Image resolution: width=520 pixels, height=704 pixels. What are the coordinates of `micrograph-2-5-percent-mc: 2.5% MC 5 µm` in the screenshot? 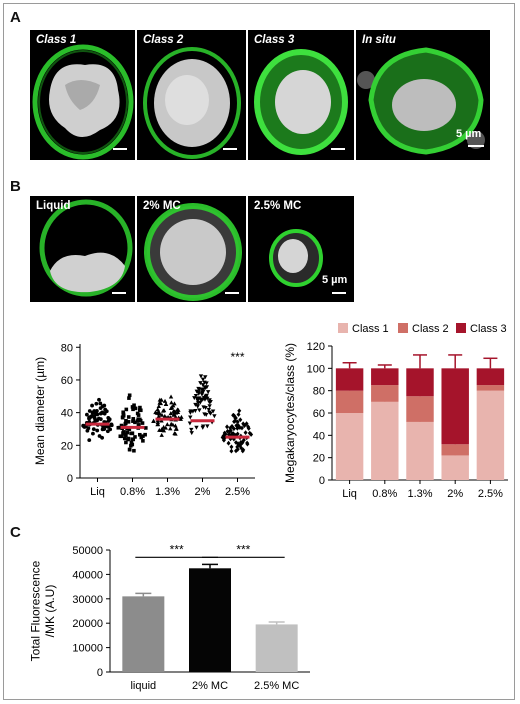 It's located at (301, 249).